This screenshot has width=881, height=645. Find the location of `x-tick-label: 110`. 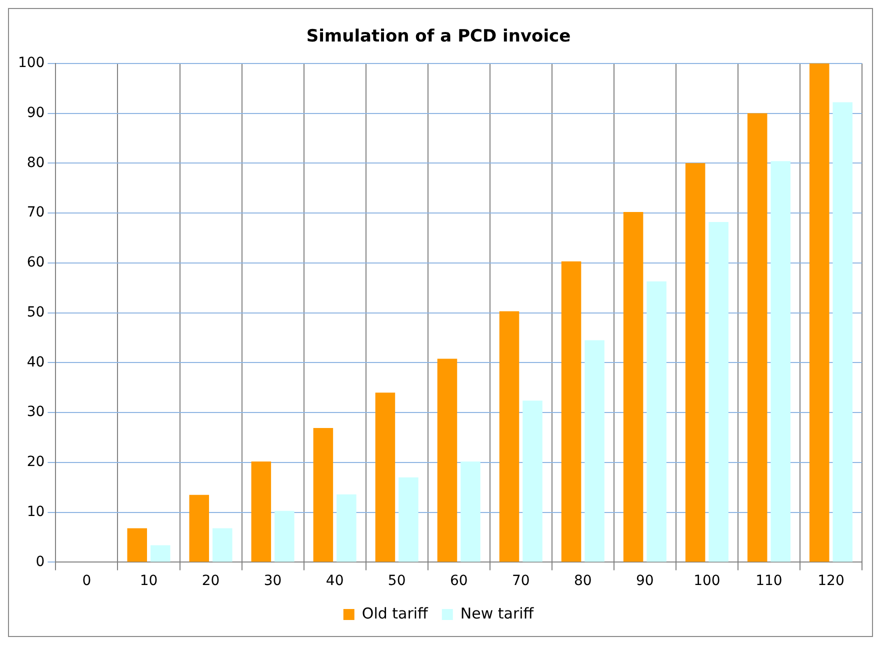

x-tick-label: 110 is located at coordinates (769, 581).